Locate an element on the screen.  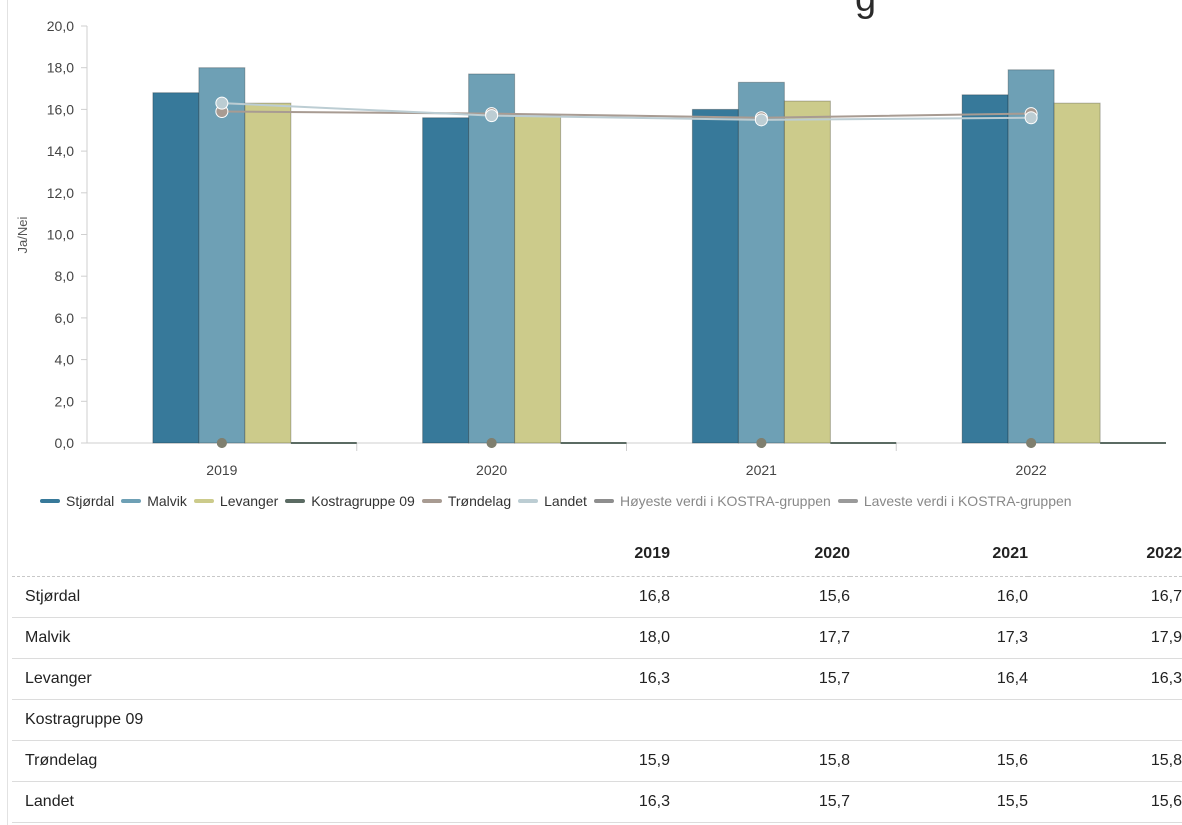
table-row-kostragruppe-09: Kostragruppe 09 is located at coordinates (597, 720).